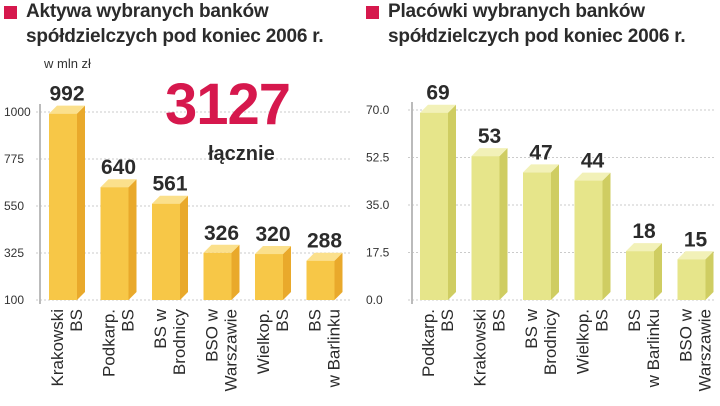 Image resolution: width=720 pixels, height=406 pixels. What do you see at coordinates (374, 300) in the screenshot?
I see `y-tick-label: 0.0` at bounding box center [374, 300].